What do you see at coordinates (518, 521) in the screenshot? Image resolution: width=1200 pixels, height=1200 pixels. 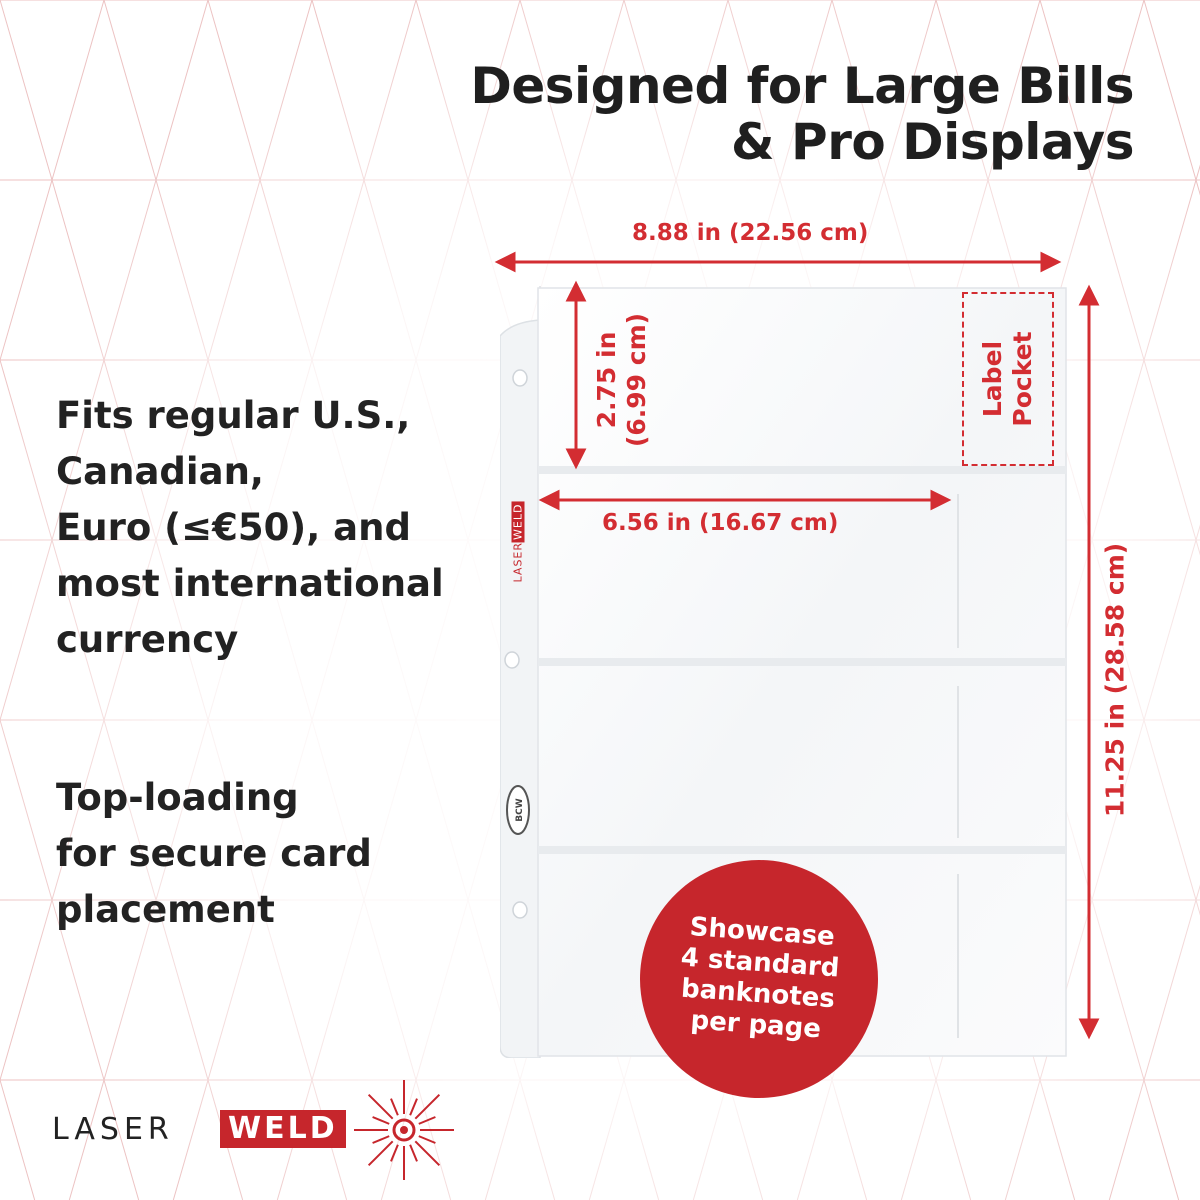 I see `sheet-mark-weld: WELD` at bounding box center [518, 521].